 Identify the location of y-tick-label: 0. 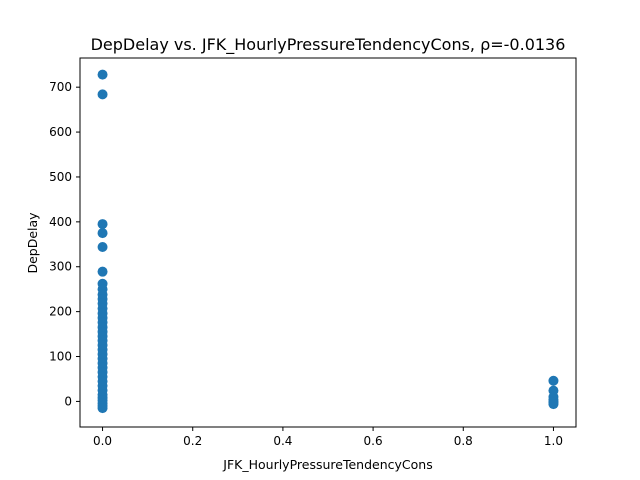
(68, 401).